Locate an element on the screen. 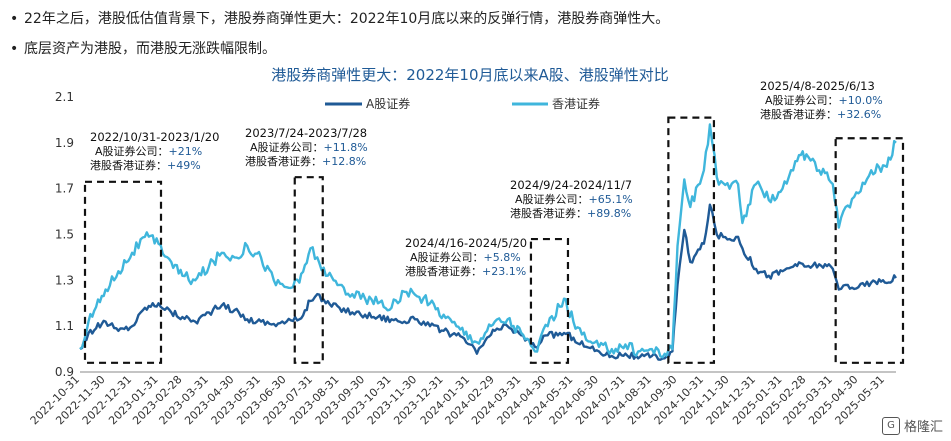 The height and width of the screenshot is (441, 951). annotation-hk-value: +49% is located at coordinates (184, 165).